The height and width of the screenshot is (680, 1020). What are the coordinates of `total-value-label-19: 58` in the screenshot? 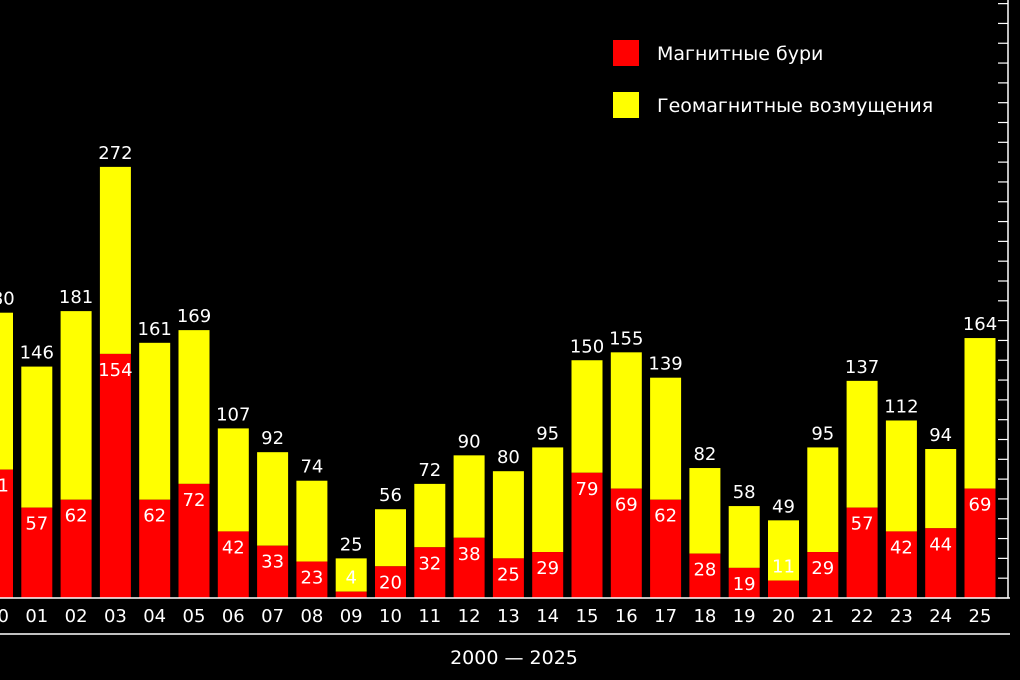 It's located at (744, 492).